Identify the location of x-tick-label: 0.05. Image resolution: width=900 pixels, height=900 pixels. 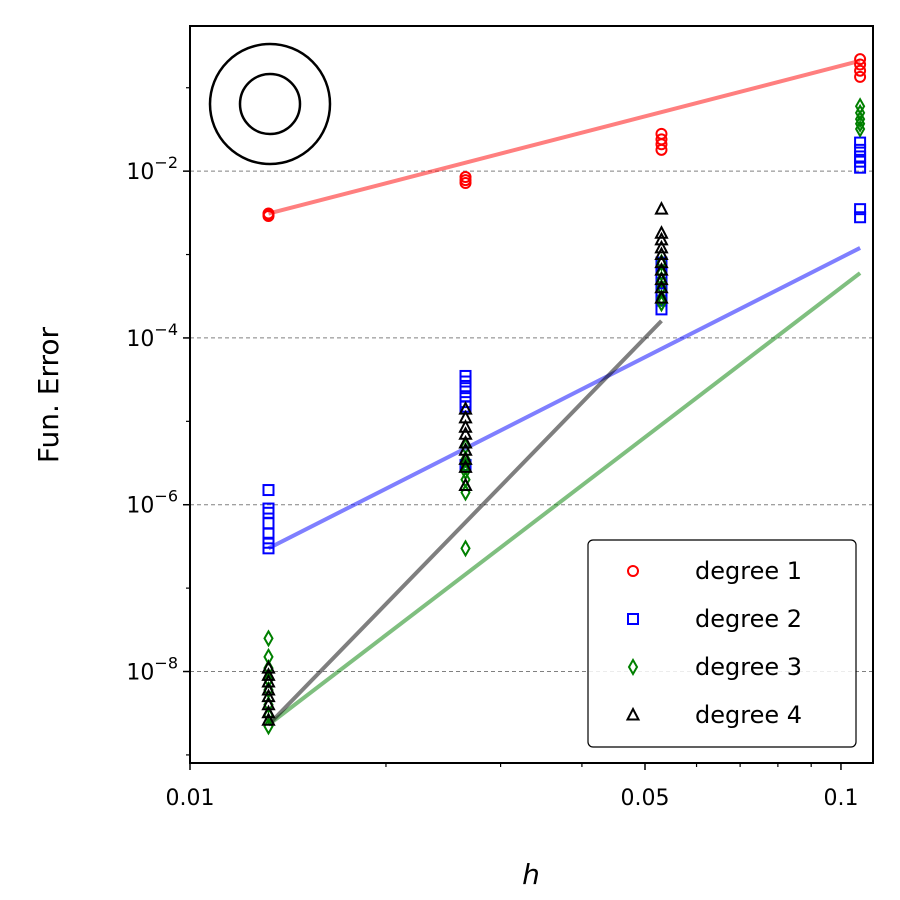
(645, 798).